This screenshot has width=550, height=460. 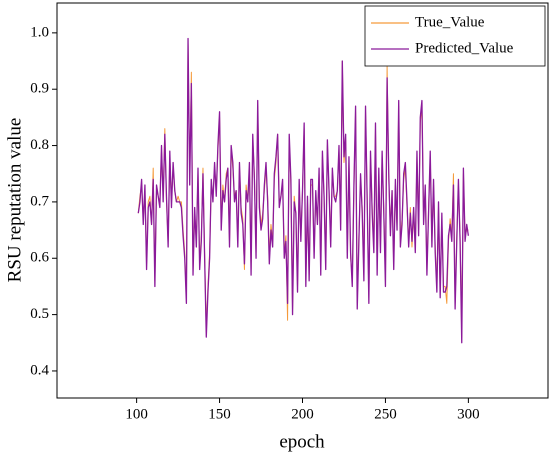 I want to click on y-tick-label: 1.0, so click(x=39, y=32).